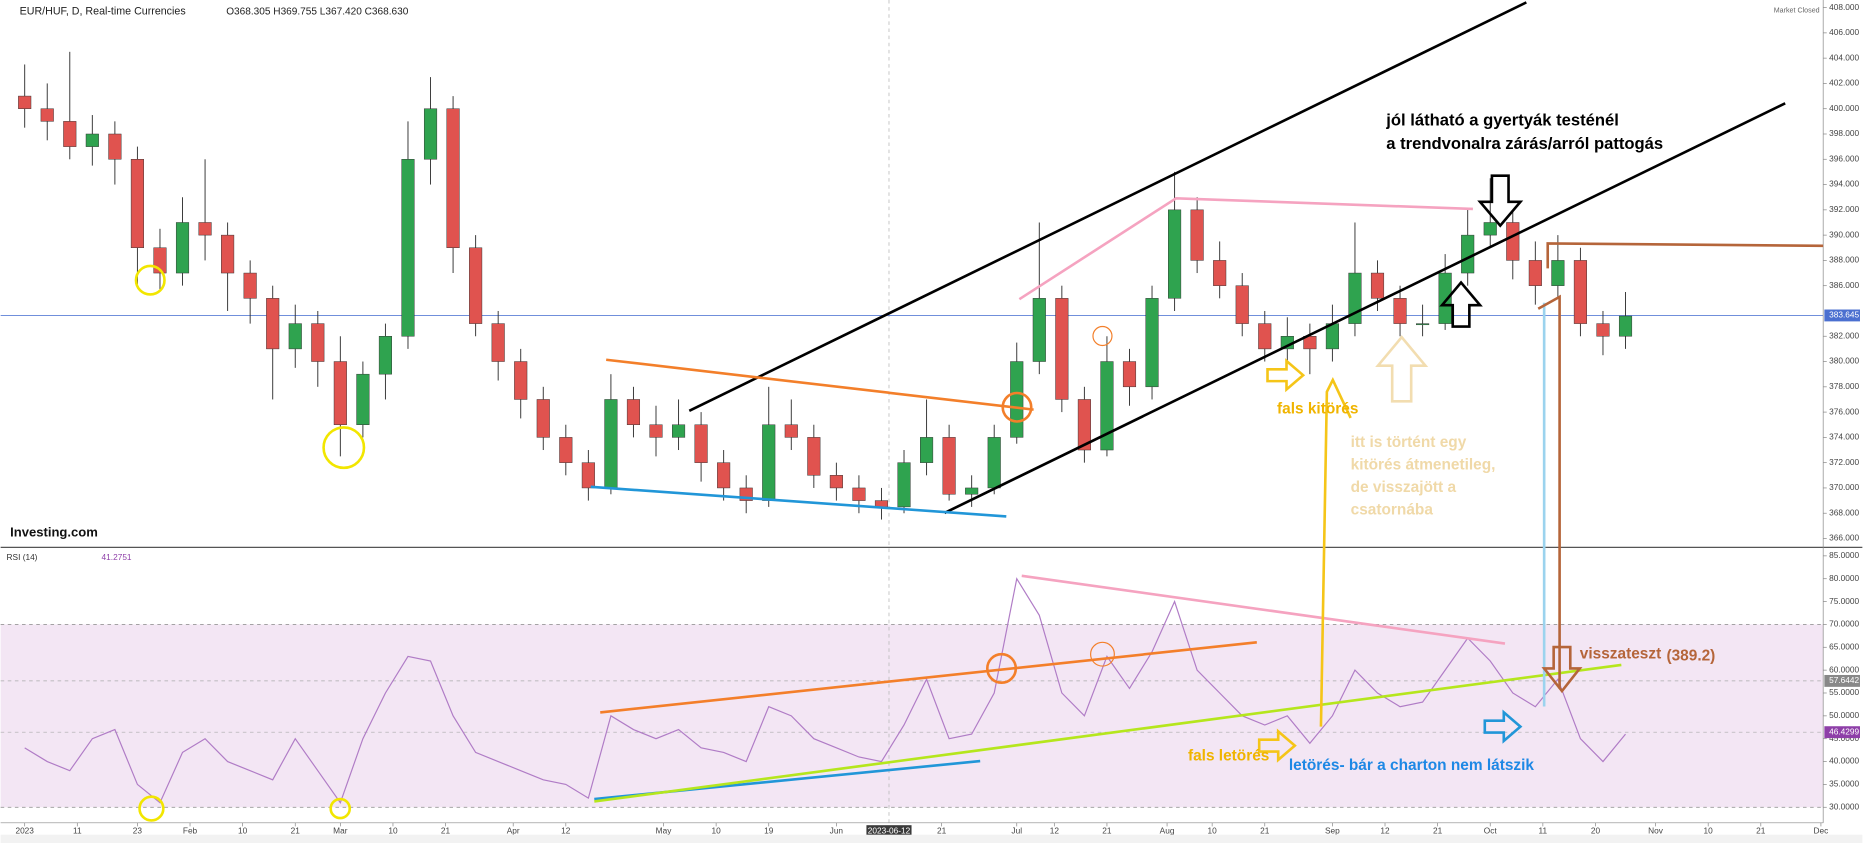 This screenshot has width=1863, height=843. Describe the element at coordinates (1167, 830) in the screenshot. I see `x-tick-label: Aug` at that location.